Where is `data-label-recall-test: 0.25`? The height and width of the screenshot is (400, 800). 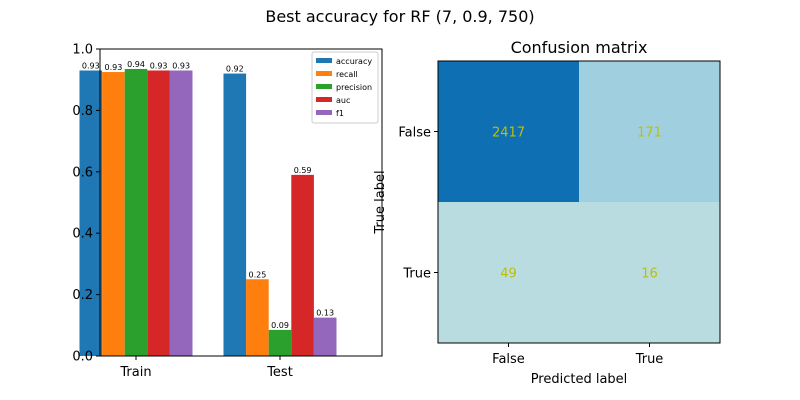 data-label-recall-test: 0.25 is located at coordinates (257, 274).